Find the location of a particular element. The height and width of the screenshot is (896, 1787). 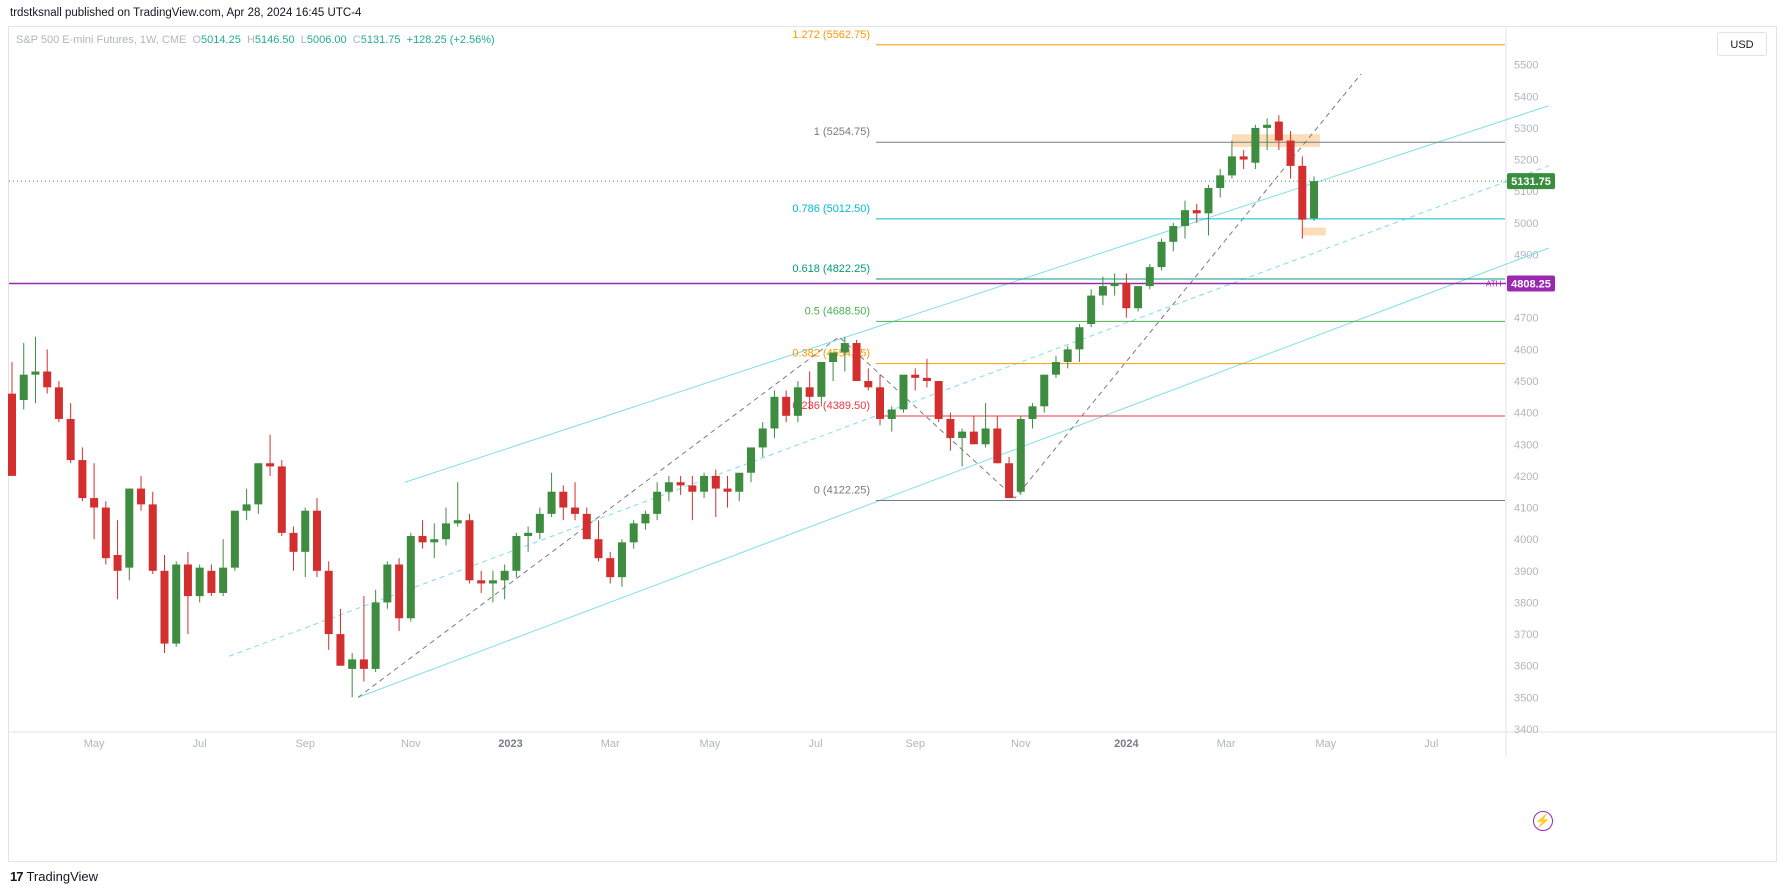

fib-level-label: 0.5 (4688.50) is located at coordinates (837, 311).